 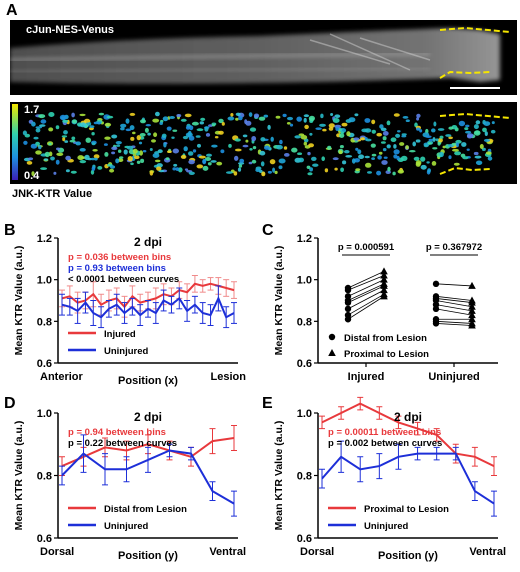 What do you see at coordinates (475, 29) in the screenshot?
I see `lesion-line-top` at bounding box center [475, 29].